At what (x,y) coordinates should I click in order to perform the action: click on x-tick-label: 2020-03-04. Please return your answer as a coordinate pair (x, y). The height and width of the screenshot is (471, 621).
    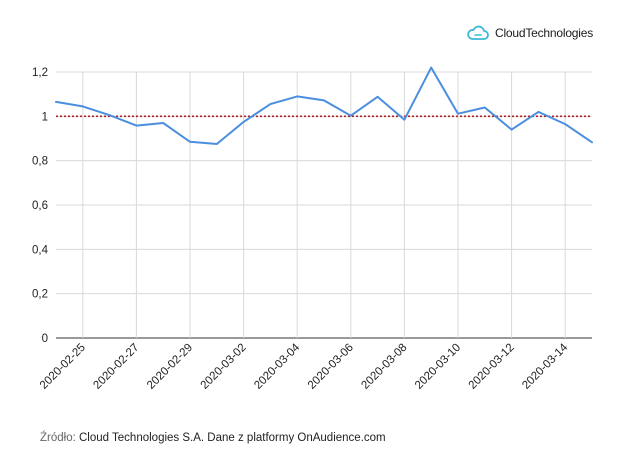
    Looking at the image, I should click on (277, 366).